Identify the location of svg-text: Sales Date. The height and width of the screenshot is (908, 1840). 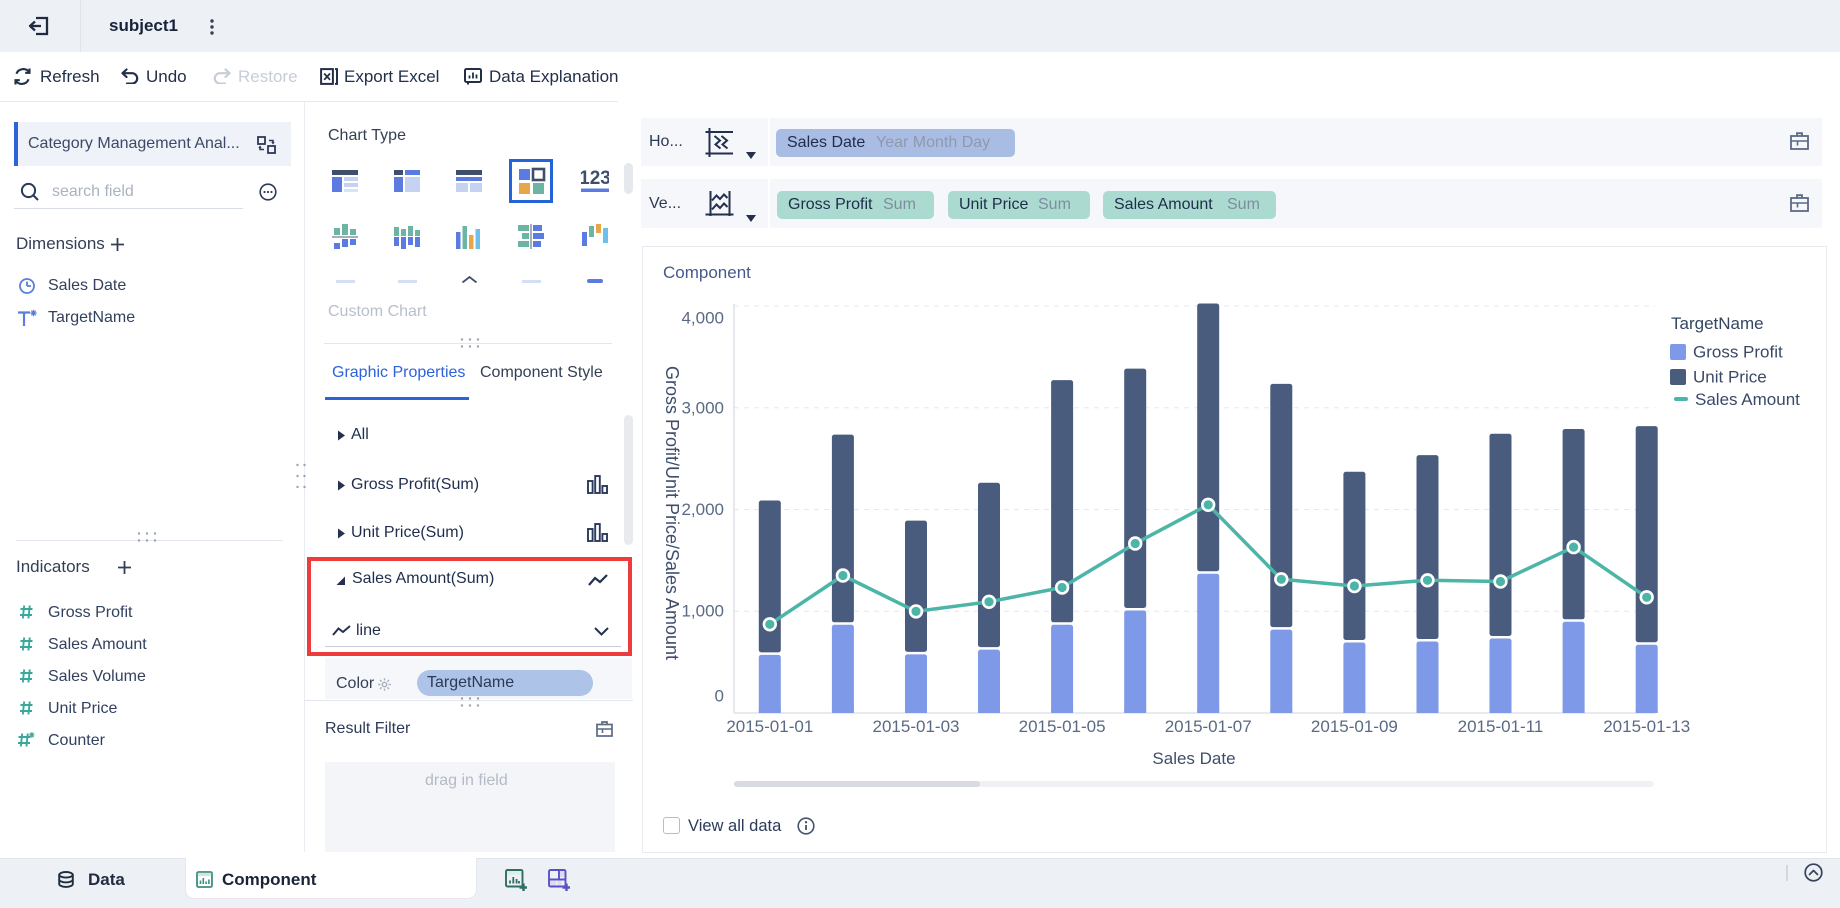
(1193, 758).